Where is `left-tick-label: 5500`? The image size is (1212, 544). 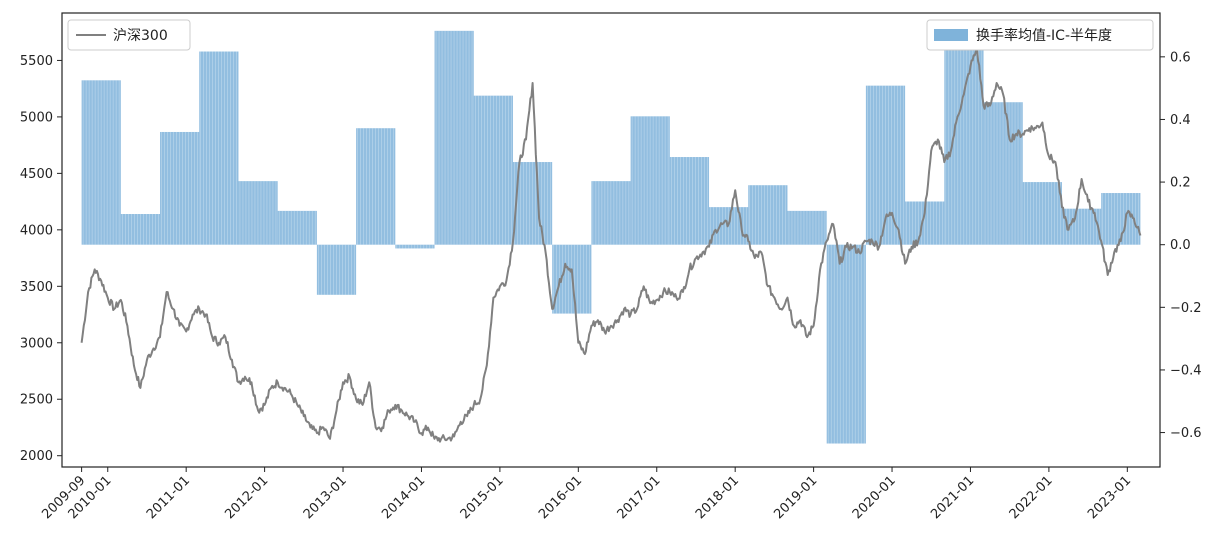
left-tick-label: 5500 is located at coordinates (36, 61).